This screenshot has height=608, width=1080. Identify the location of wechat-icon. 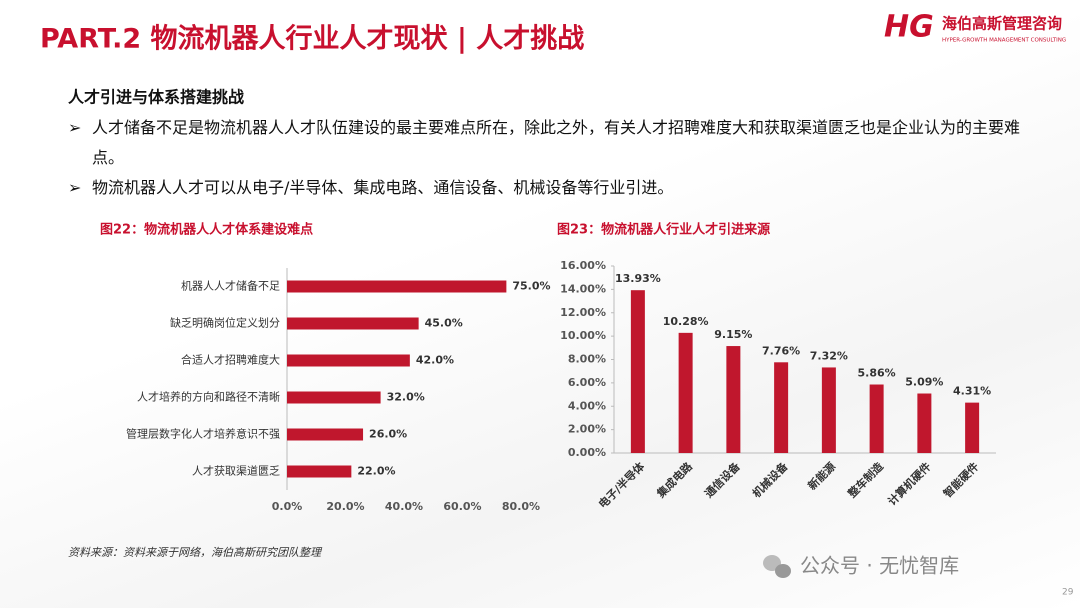
(777, 566).